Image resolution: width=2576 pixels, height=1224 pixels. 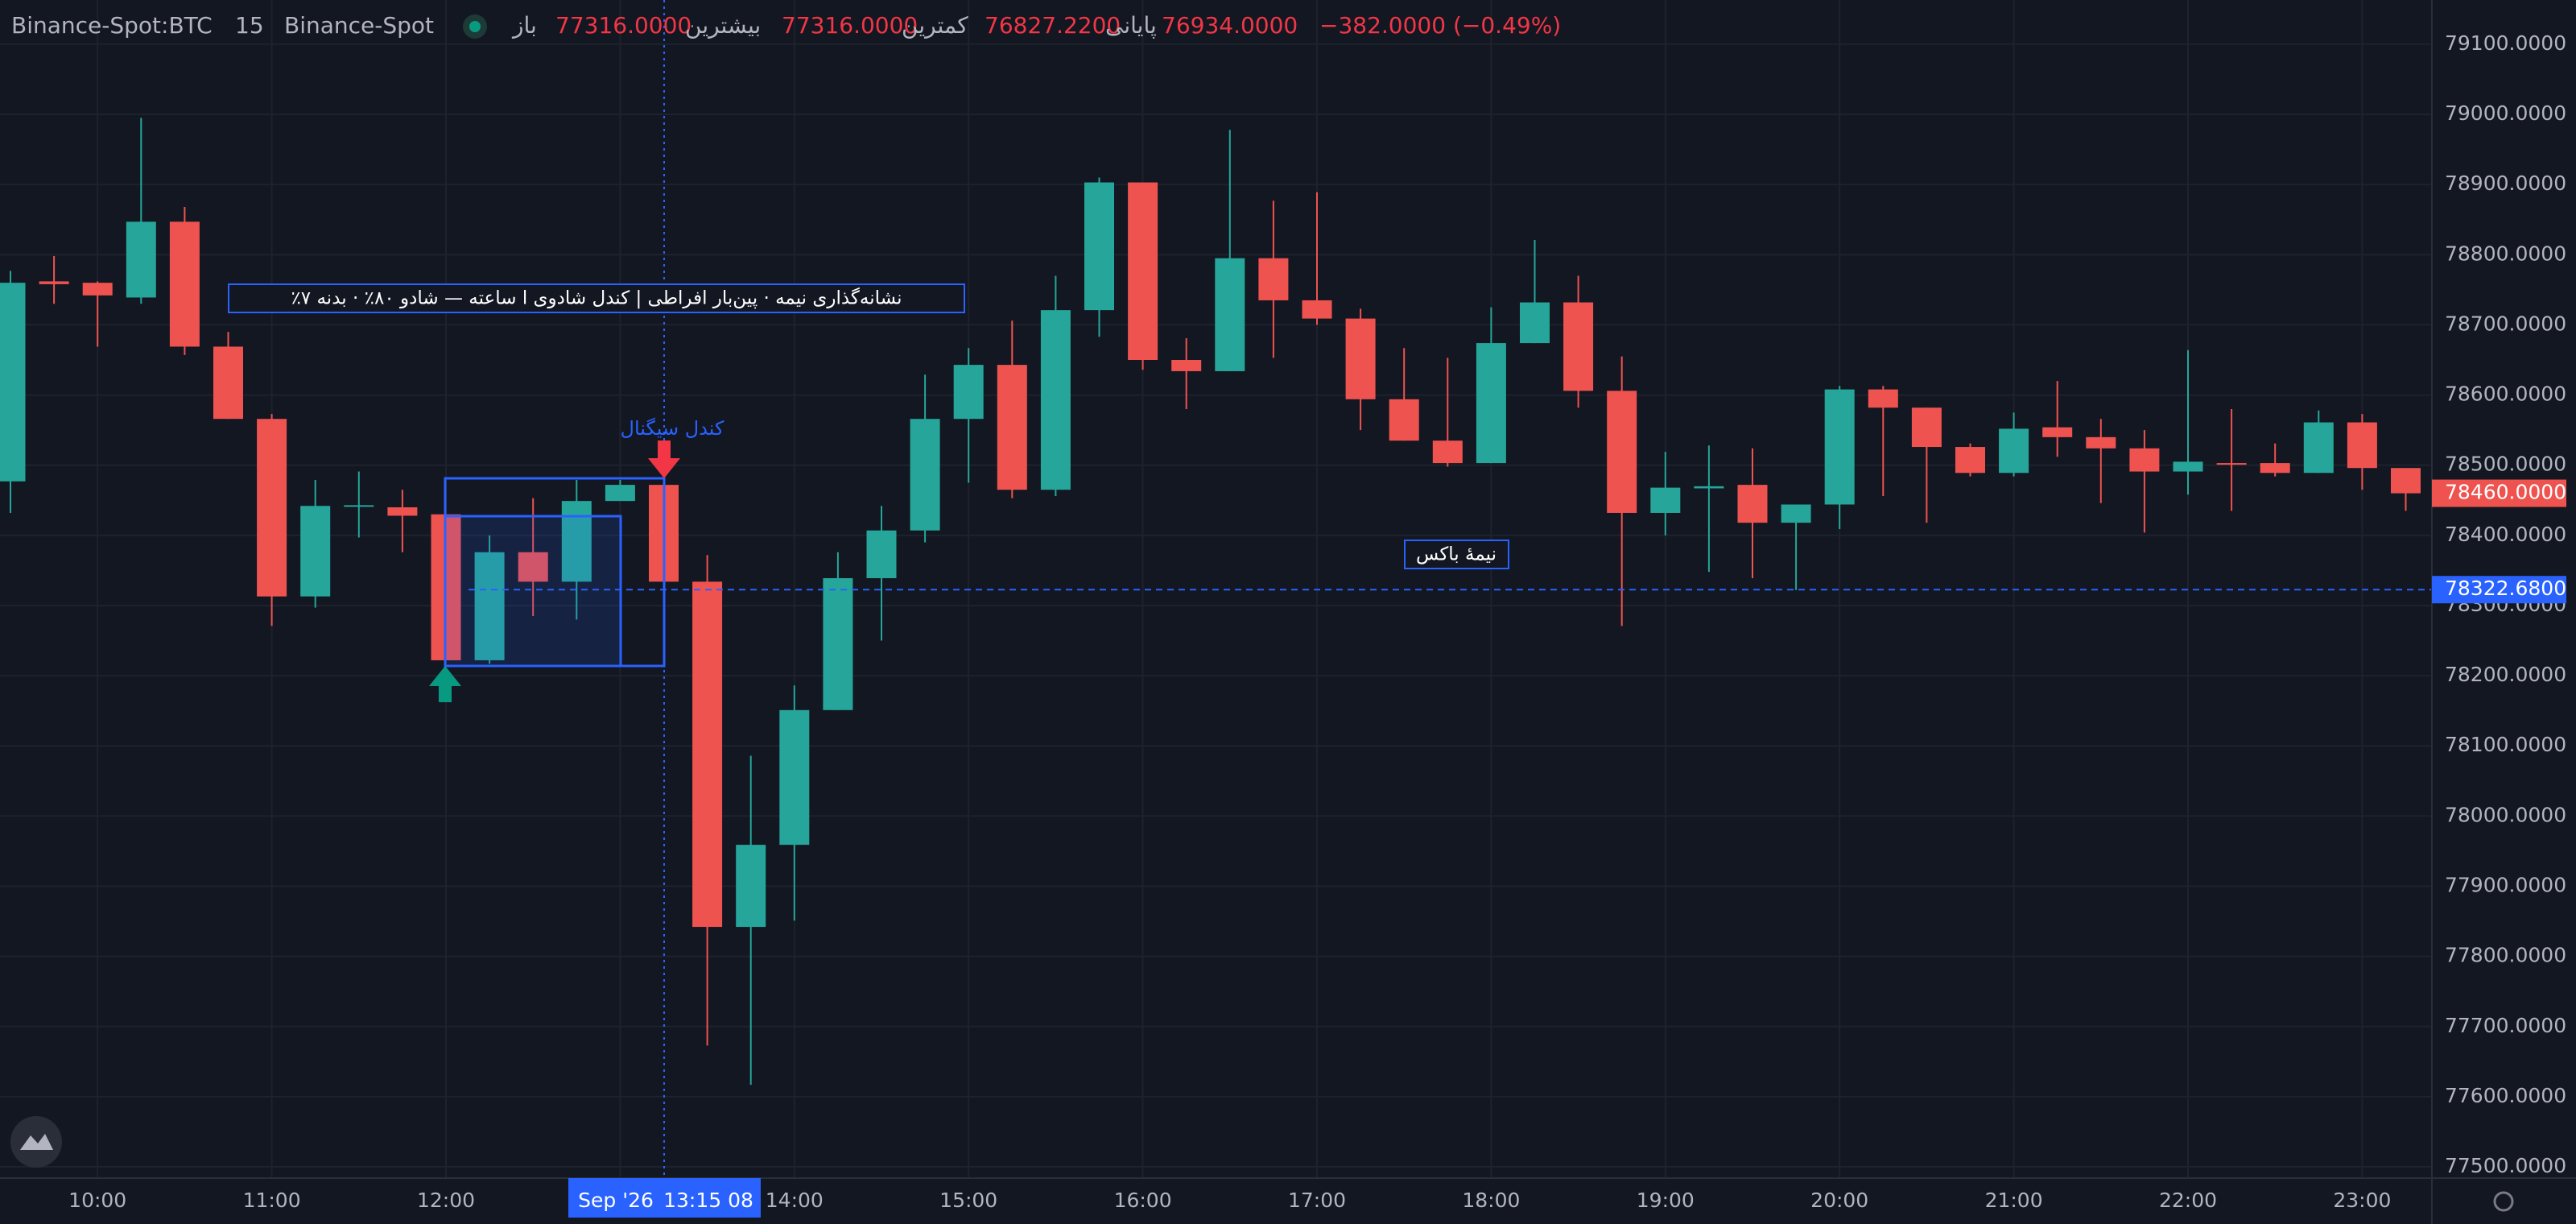 What do you see at coordinates (2505, 1165) in the screenshot?
I see `y-tick-label: 77500.0000` at bounding box center [2505, 1165].